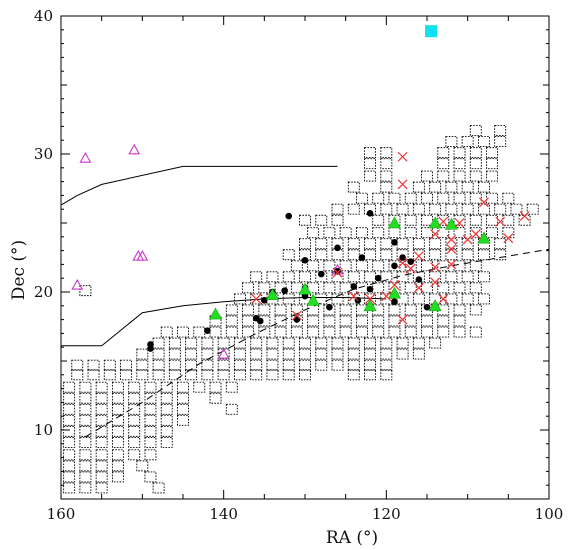 This screenshot has height=550, width=570. Describe the element at coordinates (43, 430) in the screenshot. I see `y-tick-label: 10` at that location.